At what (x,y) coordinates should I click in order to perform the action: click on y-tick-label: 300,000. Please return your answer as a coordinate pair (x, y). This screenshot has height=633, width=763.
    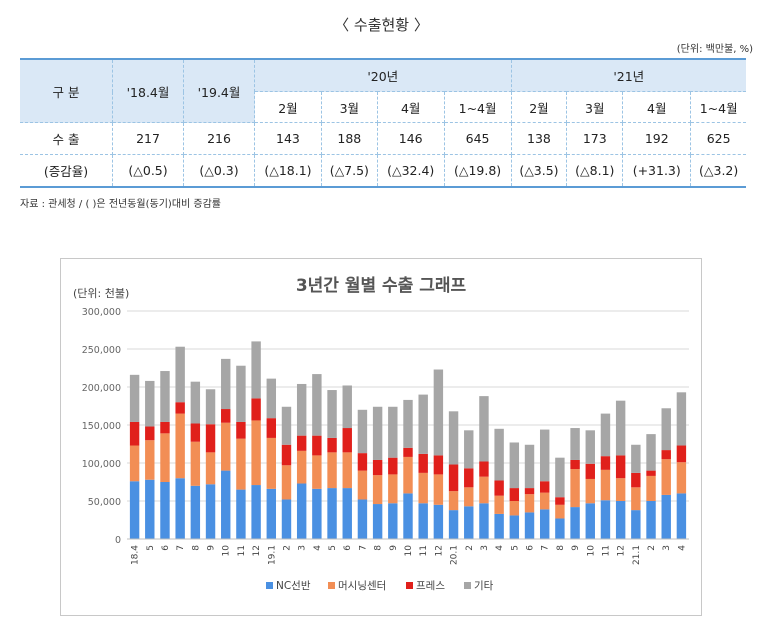
    Looking at the image, I should click on (101, 312).